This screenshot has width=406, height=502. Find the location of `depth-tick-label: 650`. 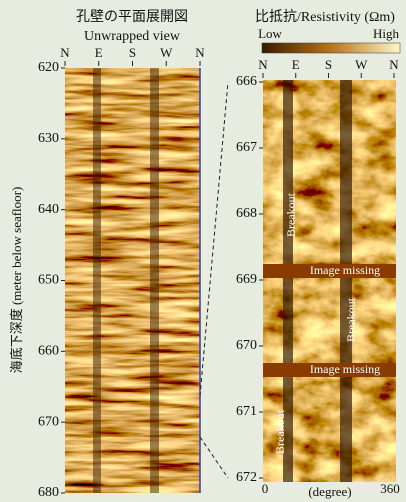

depth-tick-label: 650 is located at coordinates (48, 280).